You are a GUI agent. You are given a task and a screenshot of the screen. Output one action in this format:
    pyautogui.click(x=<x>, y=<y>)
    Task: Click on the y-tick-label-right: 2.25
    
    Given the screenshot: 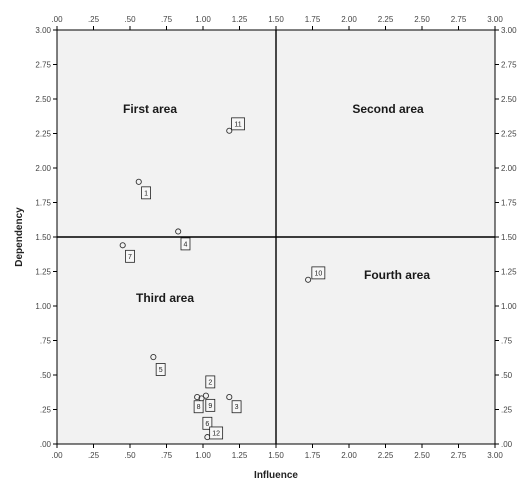 What is the action you would take?
    pyautogui.click(x=509, y=134)
    